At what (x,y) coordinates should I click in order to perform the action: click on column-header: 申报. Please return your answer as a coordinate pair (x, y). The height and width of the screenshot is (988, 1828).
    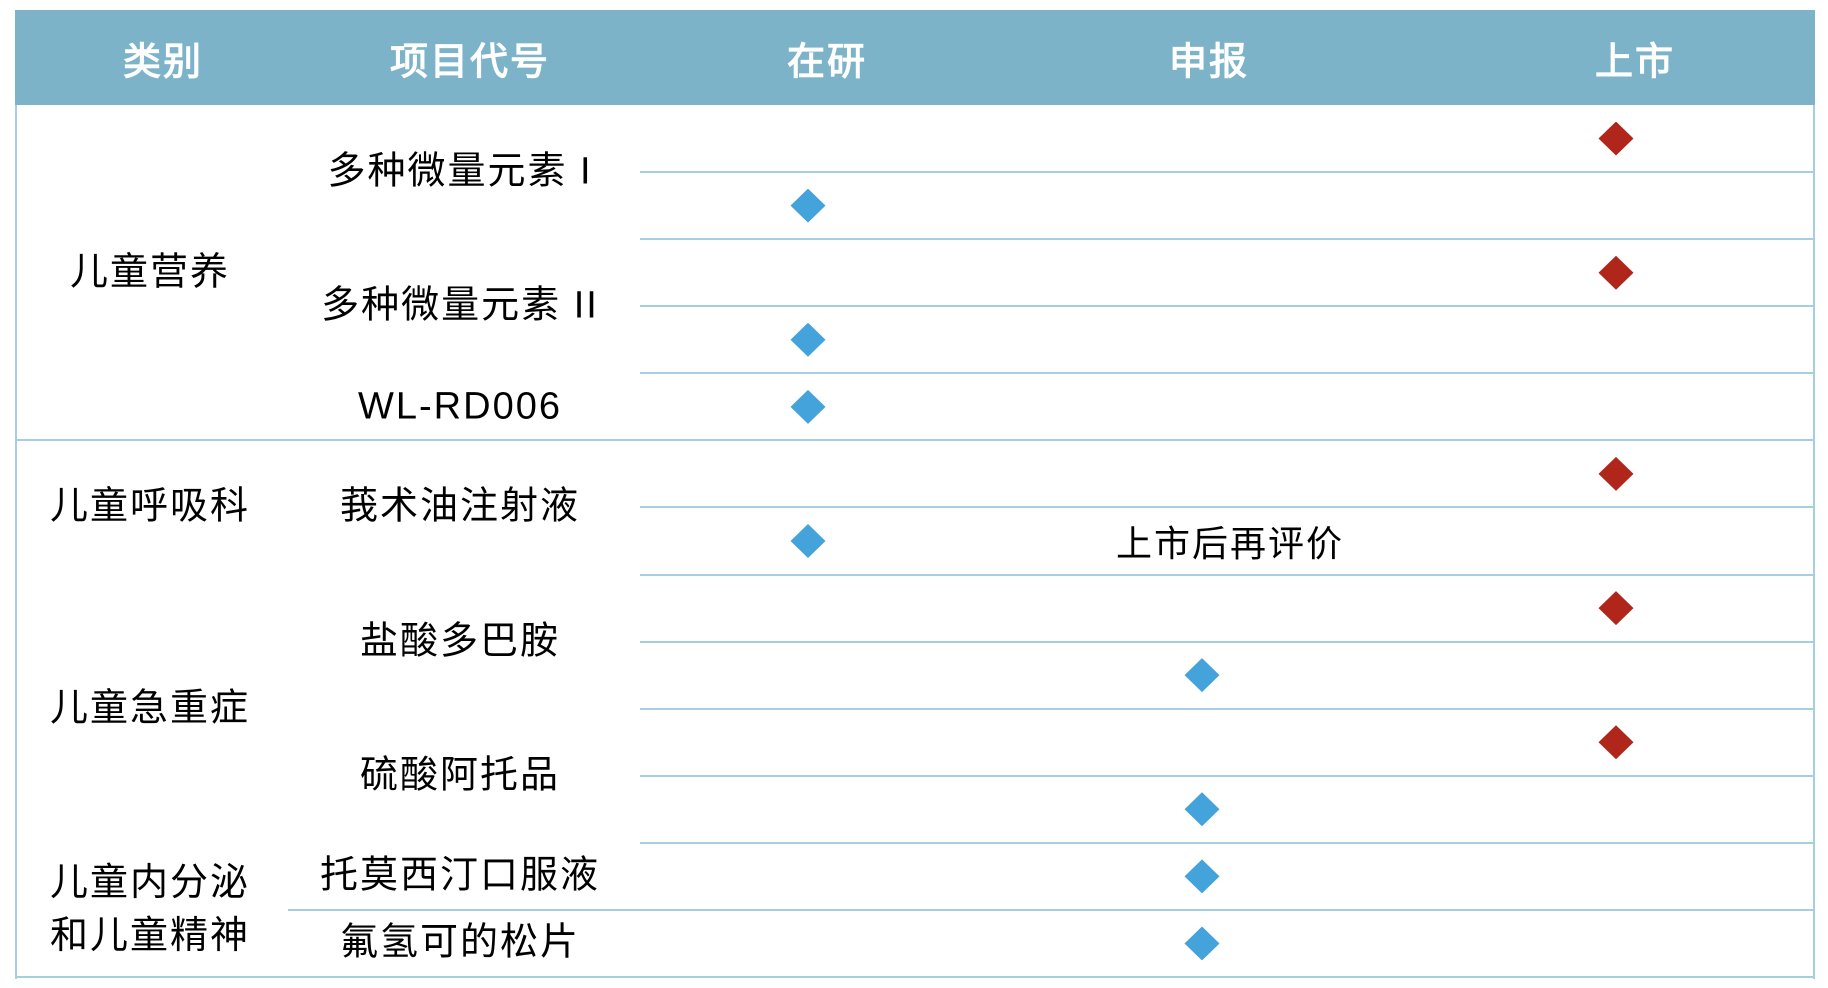
    Looking at the image, I should click on (1209, 62).